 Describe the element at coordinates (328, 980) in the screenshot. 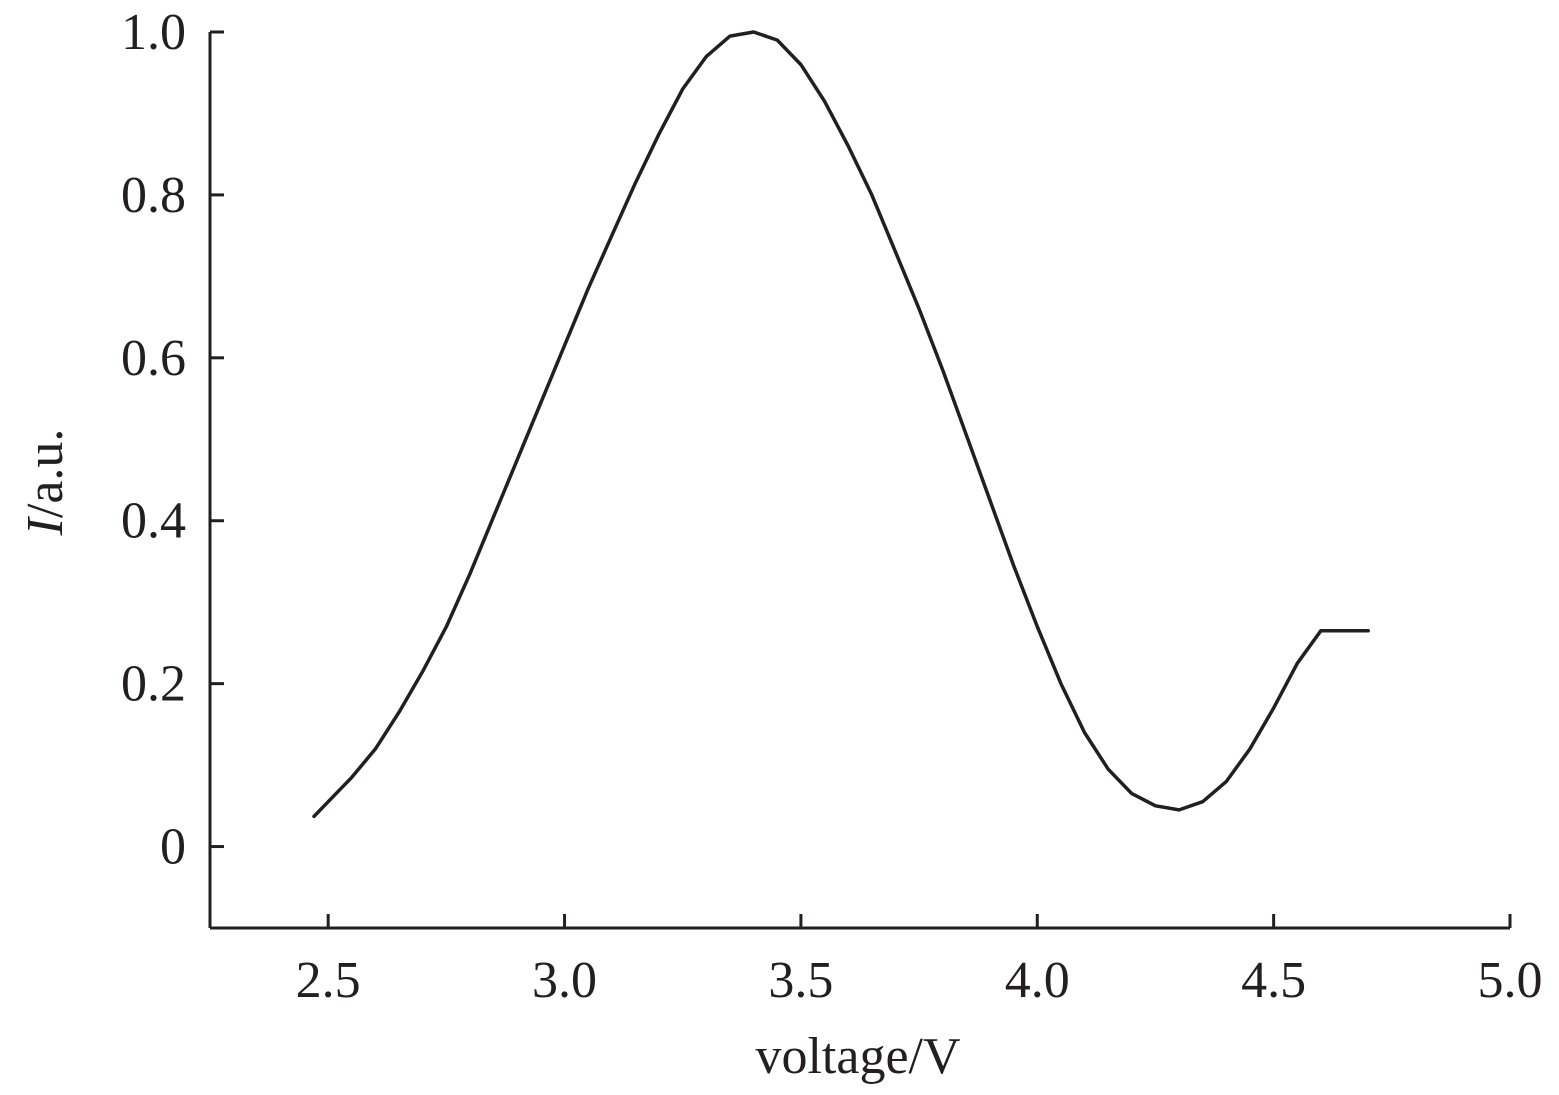

I see `x-tick-label: 2.5` at that location.